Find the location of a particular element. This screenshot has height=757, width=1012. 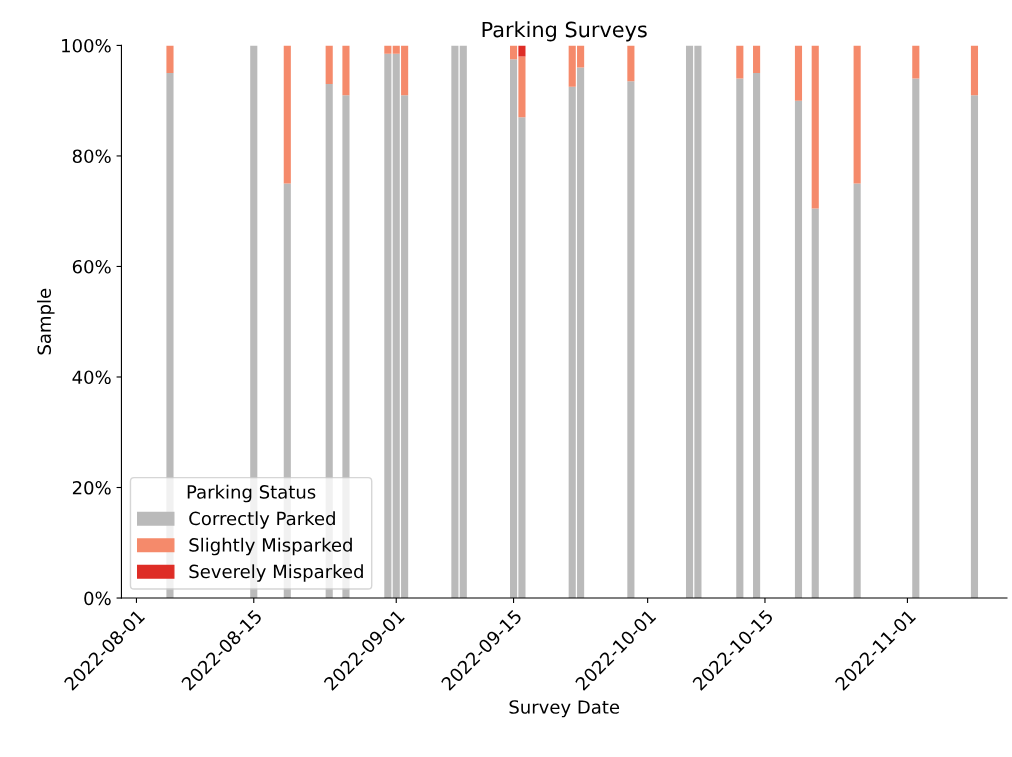

legend-label: Severely Misparked is located at coordinates (276, 573).